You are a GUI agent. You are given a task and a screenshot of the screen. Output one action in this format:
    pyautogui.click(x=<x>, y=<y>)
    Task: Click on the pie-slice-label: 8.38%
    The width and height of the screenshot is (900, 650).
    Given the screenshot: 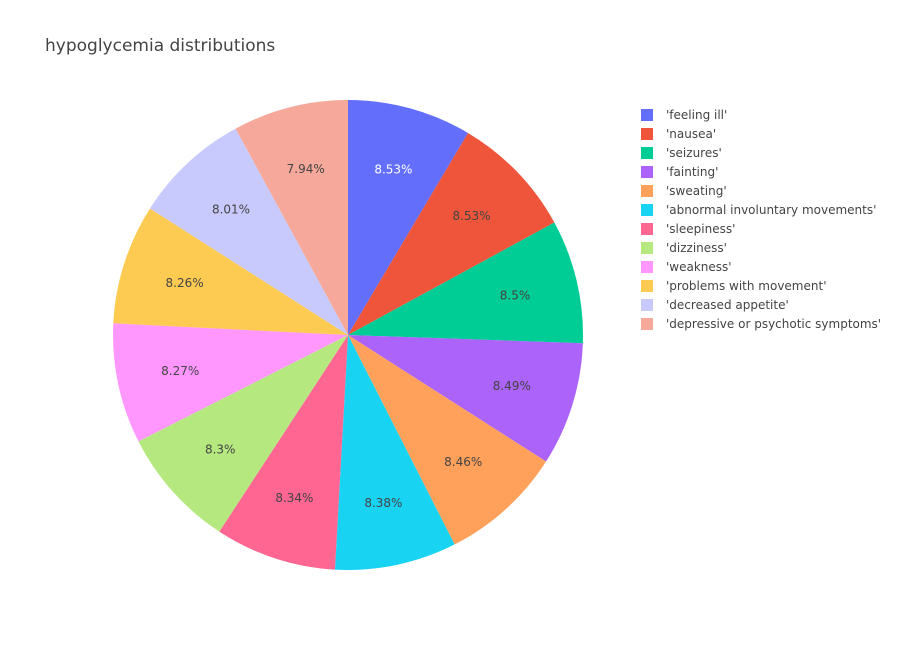 What is the action you would take?
    pyautogui.click(x=383, y=503)
    